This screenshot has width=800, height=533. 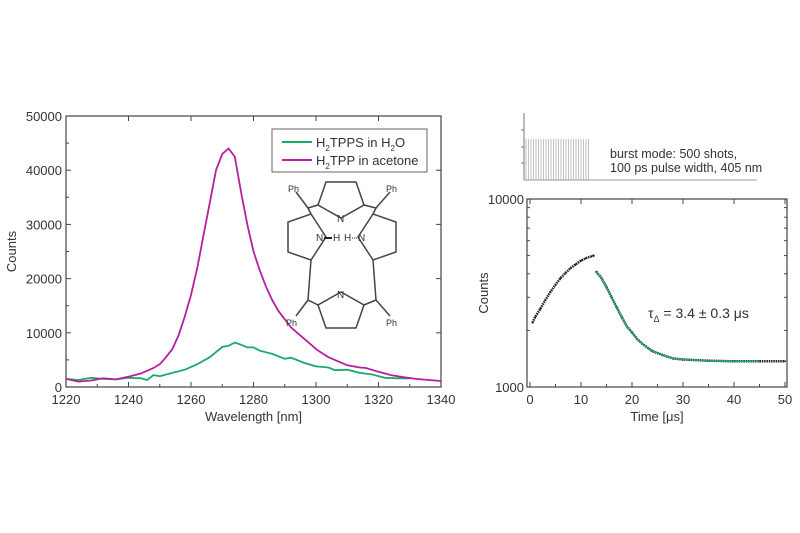 I want to click on x-tick-label: 1300, so click(x=316, y=399).